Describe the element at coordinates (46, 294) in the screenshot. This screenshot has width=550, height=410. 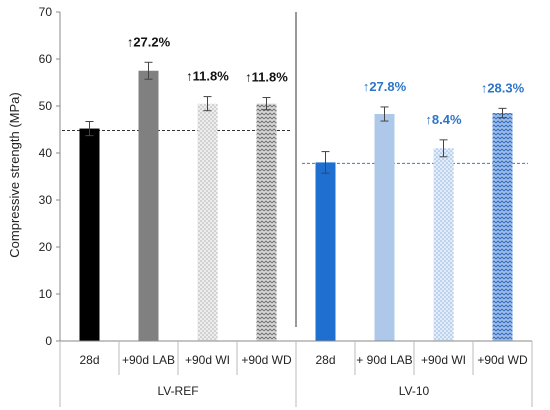
I see `y-tick-label: 10` at that location.